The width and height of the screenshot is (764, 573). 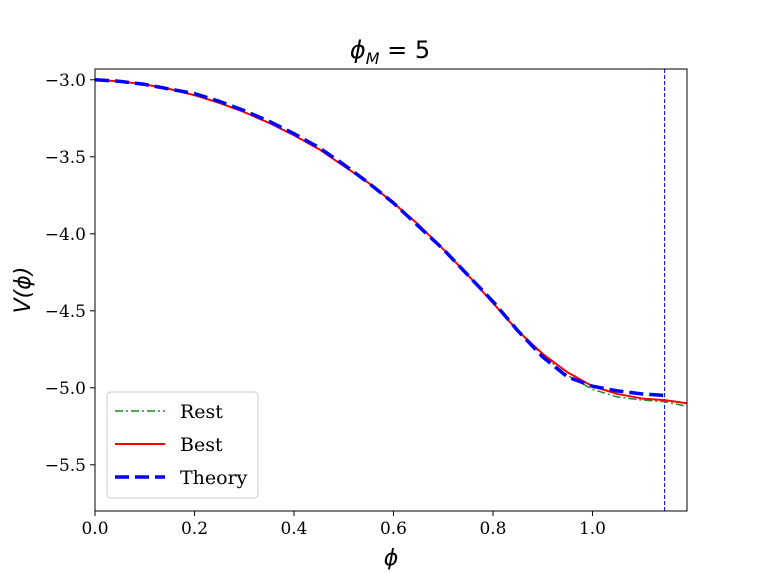 I want to click on x-tick-label: 1.0, so click(x=592, y=529).